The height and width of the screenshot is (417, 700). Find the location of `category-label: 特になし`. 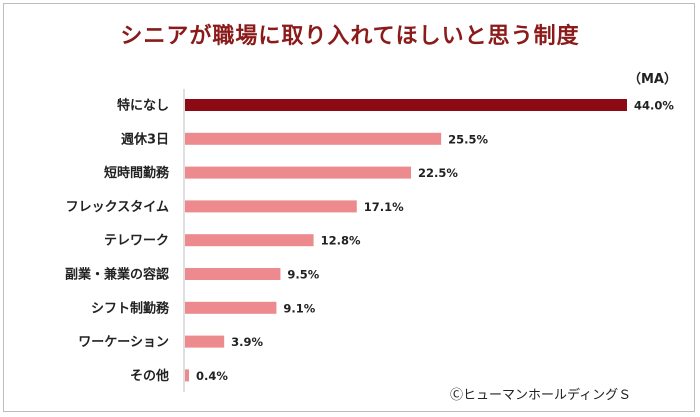

category-label: 特になし is located at coordinates (143, 106).